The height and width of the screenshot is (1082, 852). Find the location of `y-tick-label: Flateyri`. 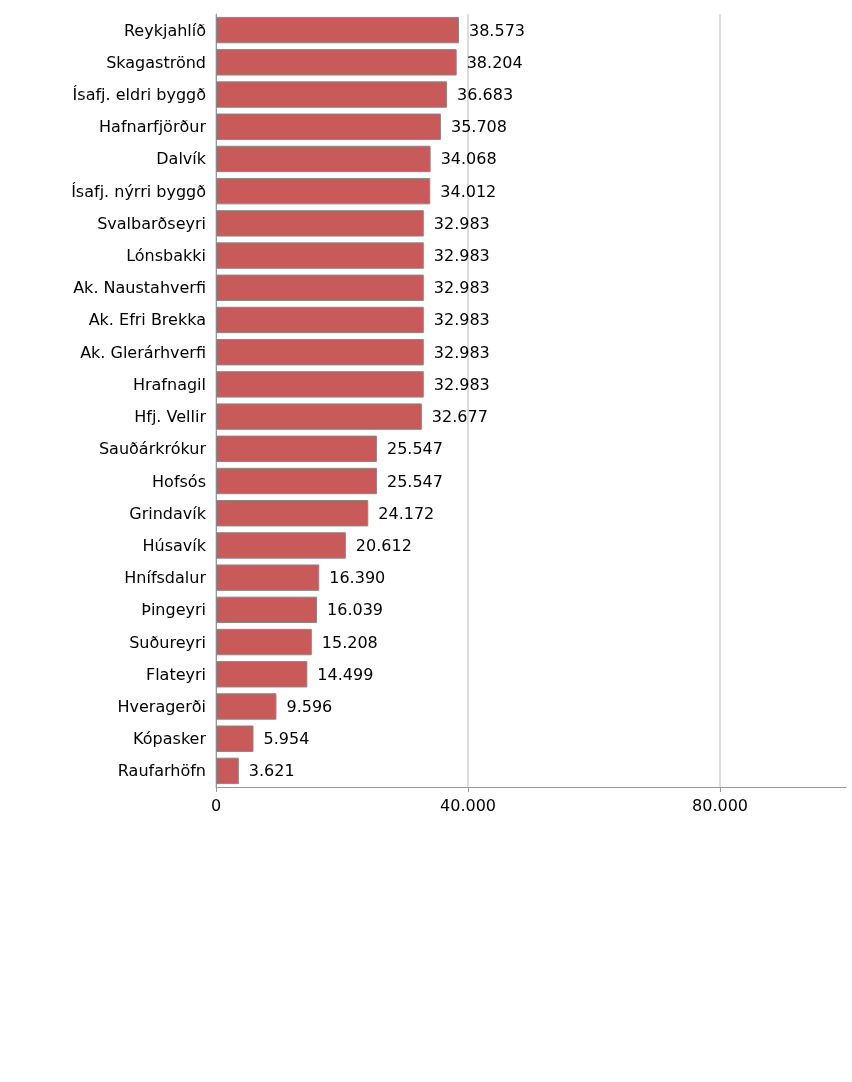

y-tick-label: Flateyri is located at coordinates (175, 674).